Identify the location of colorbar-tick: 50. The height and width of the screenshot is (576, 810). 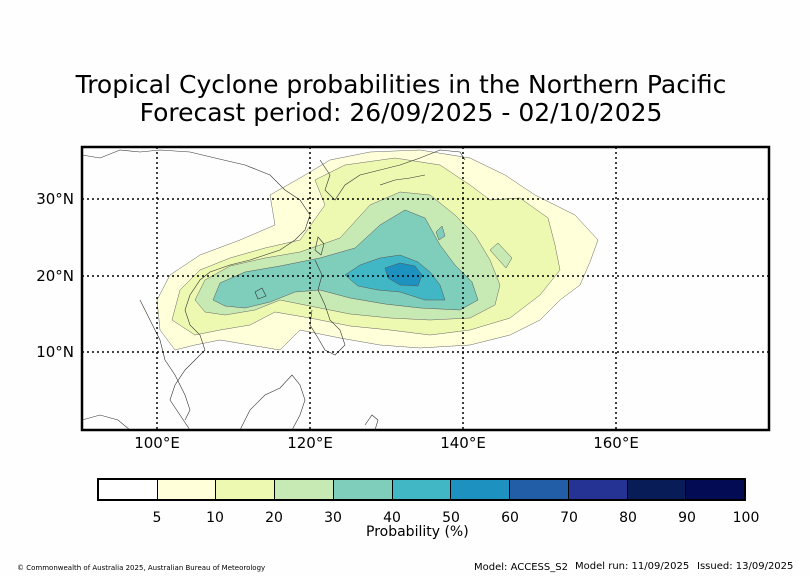
(451, 518).